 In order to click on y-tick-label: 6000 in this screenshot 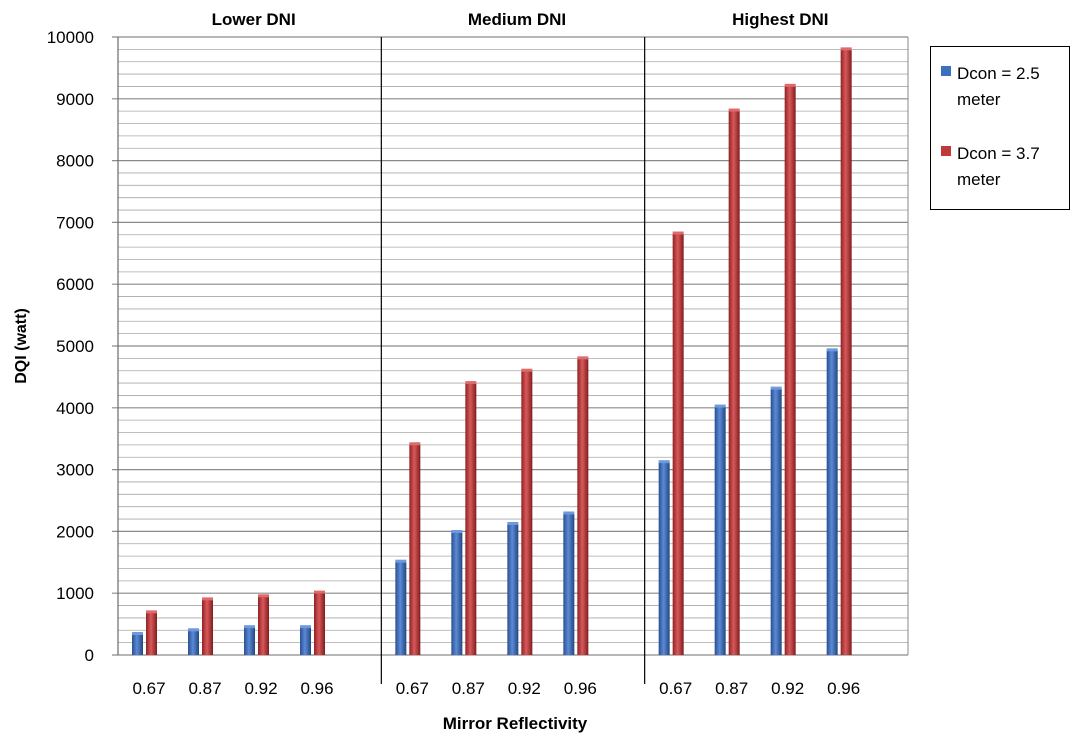, I will do `click(75, 284)`.